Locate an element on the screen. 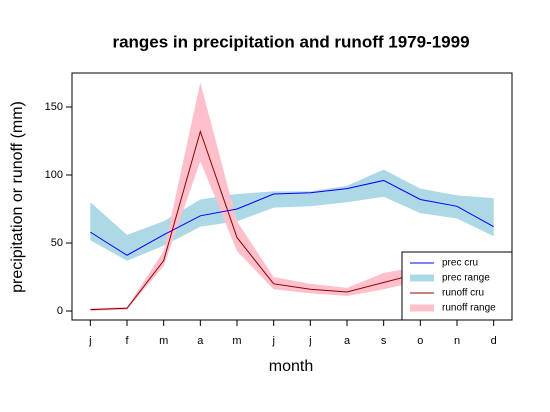 This screenshot has height=412, width=550. y-tick-label: 0 is located at coordinates (60, 311).